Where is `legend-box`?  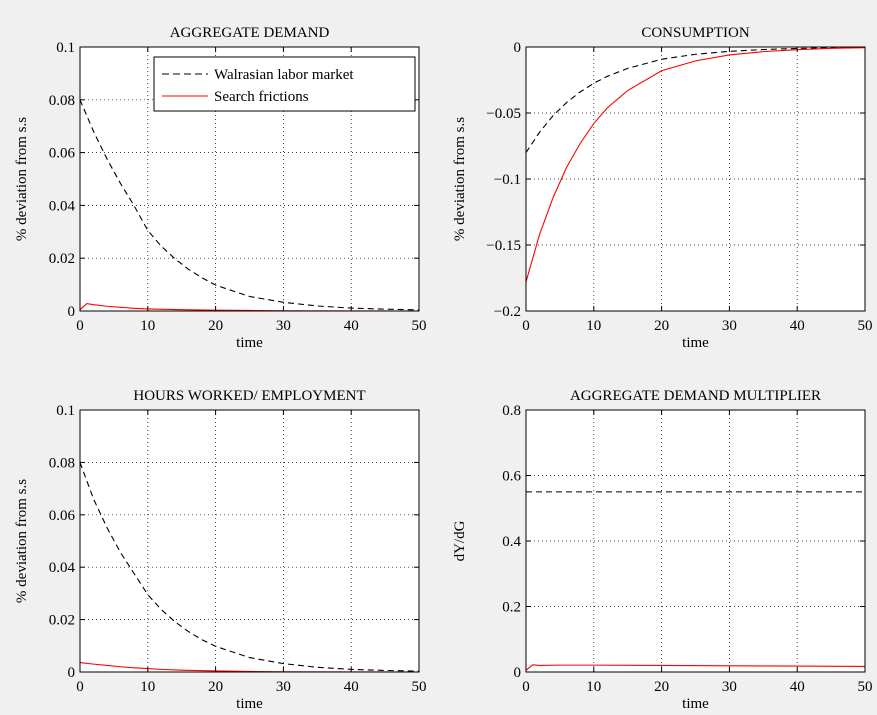 legend-box is located at coordinates (284, 84).